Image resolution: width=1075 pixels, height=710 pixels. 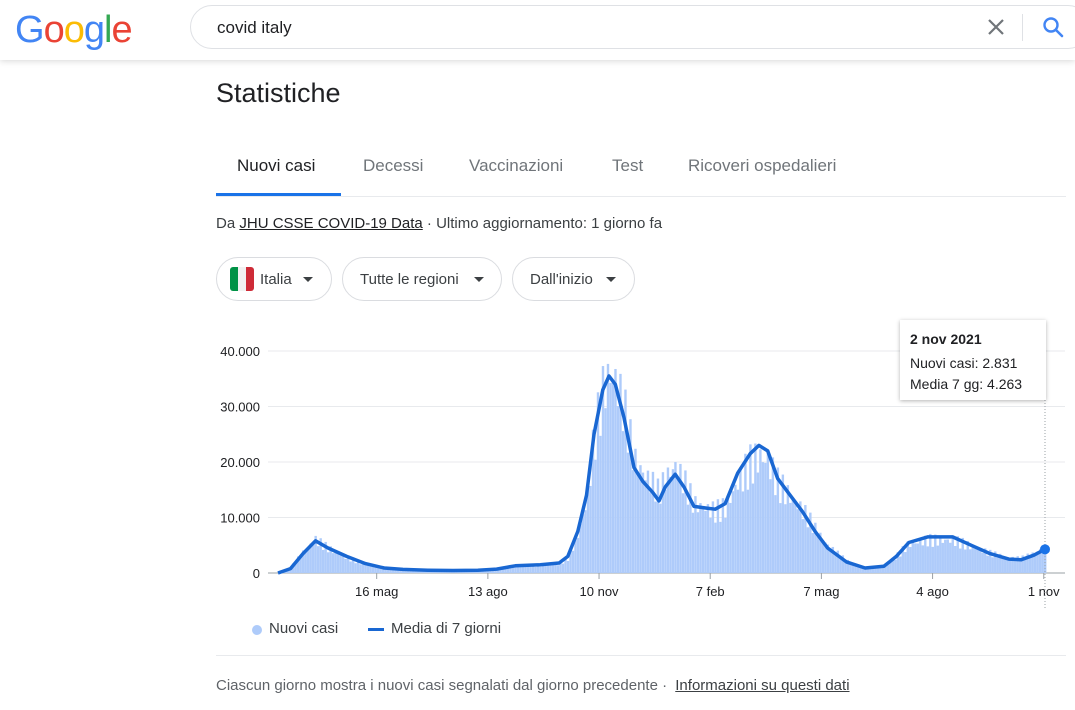 I want to click on search-box: covid italy, so click(x=632, y=27).